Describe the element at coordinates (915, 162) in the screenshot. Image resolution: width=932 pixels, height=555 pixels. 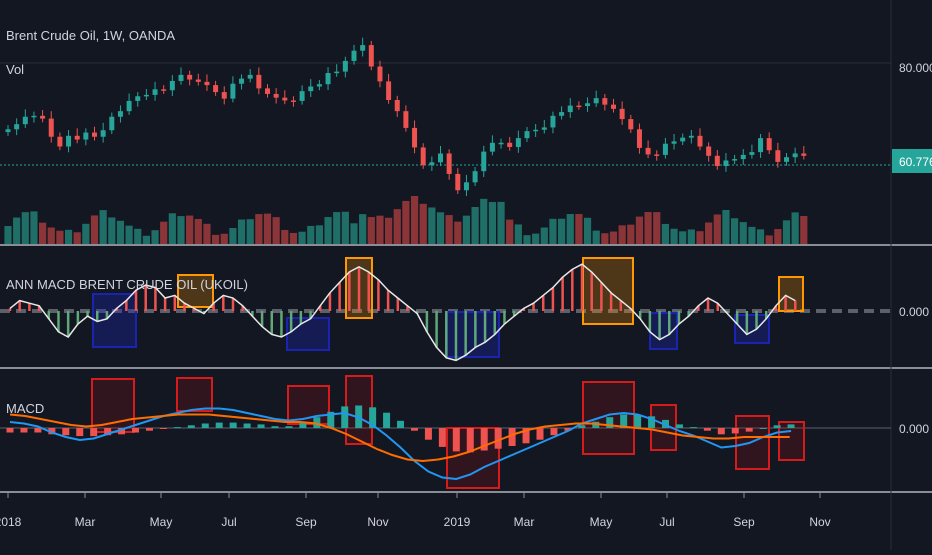
I see `current-price-label: 60.776` at that location.